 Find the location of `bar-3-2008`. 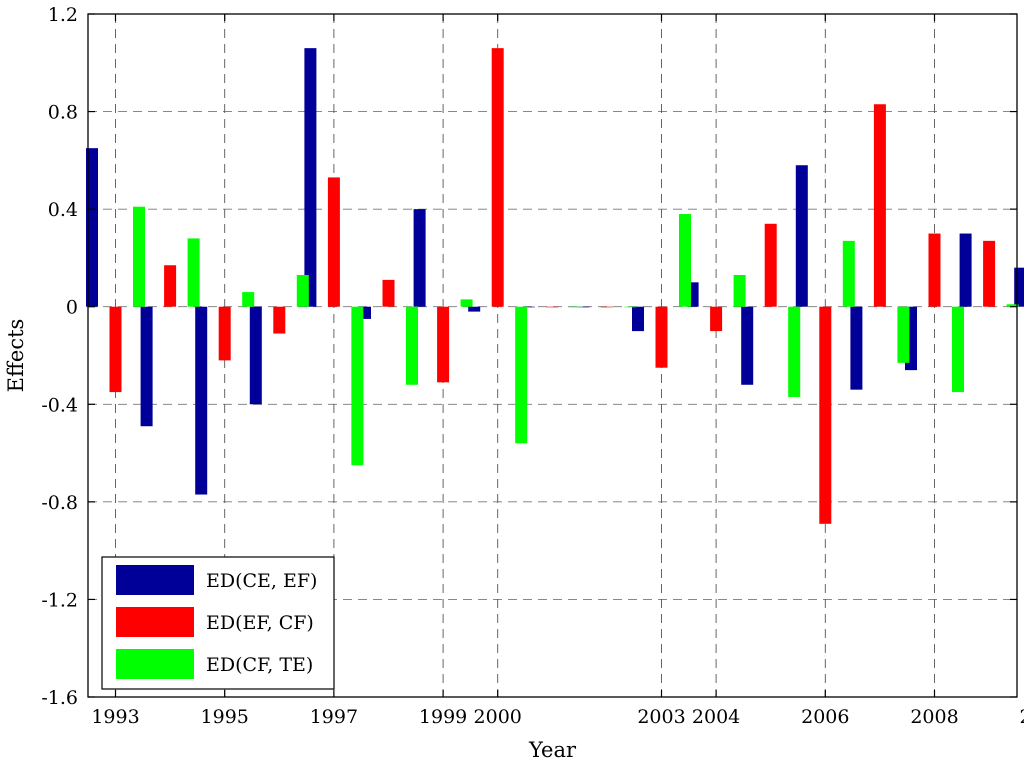

bar-3-2008 is located at coordinates (958, 349).